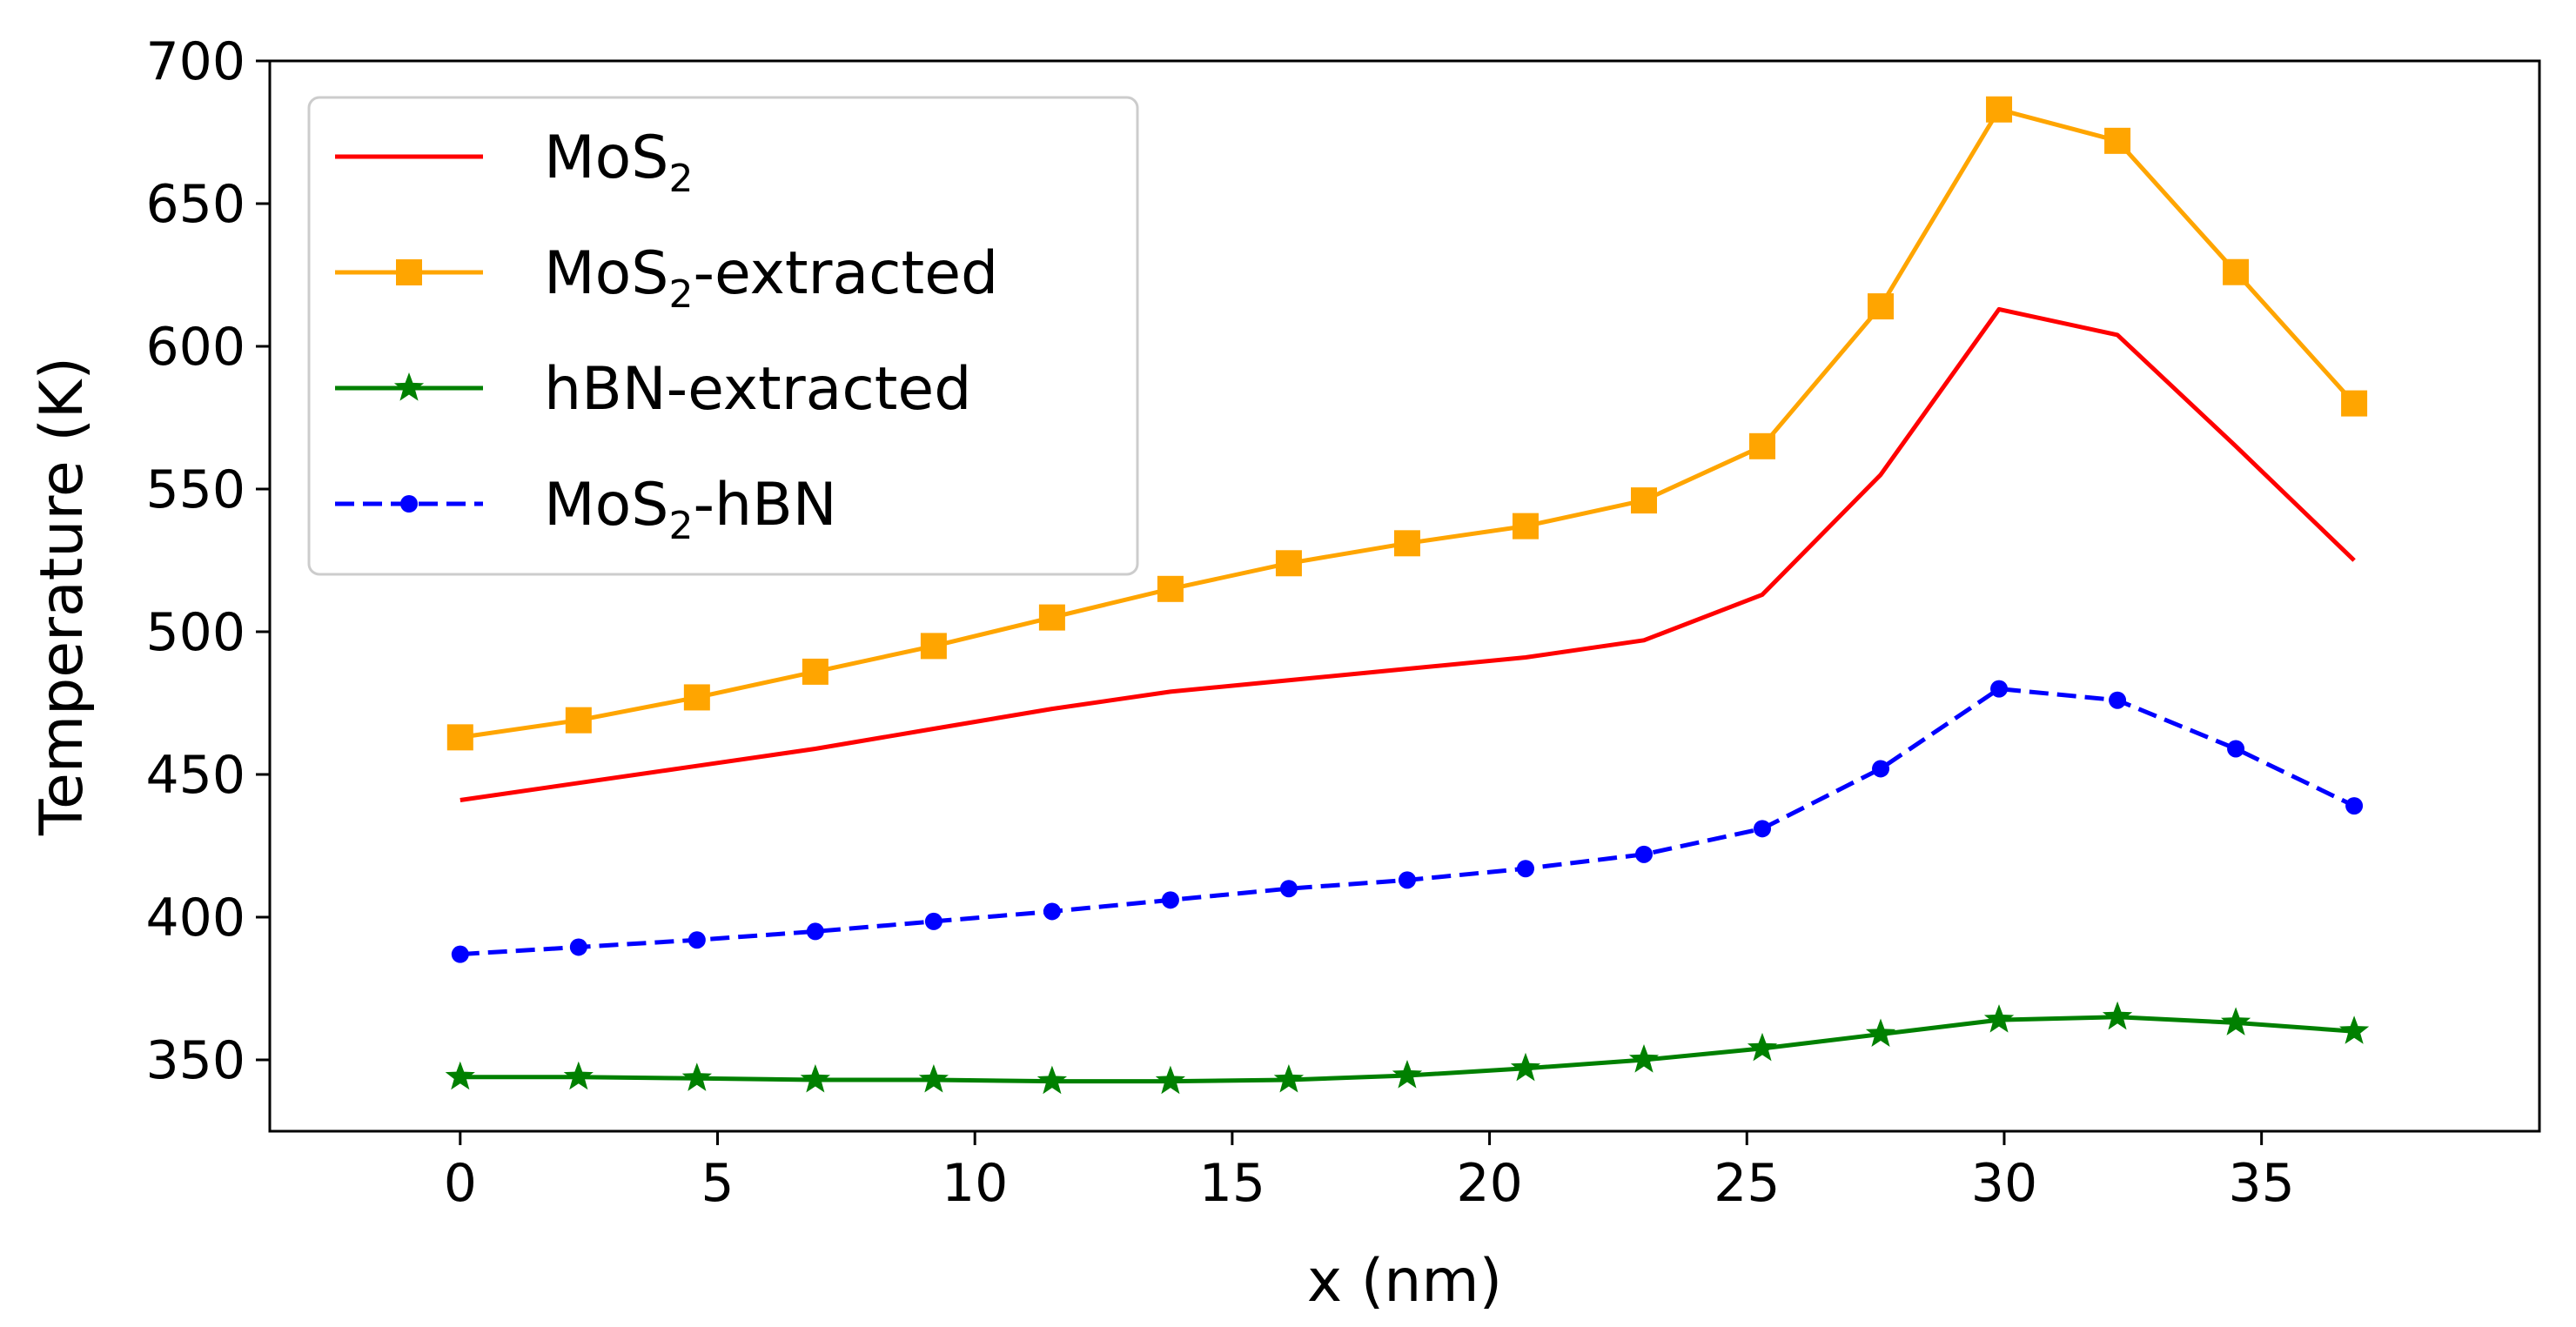  Describe the element at coordinates (2261, 1183) in the screenshot. I see `x-tick-label: 35` at that location.